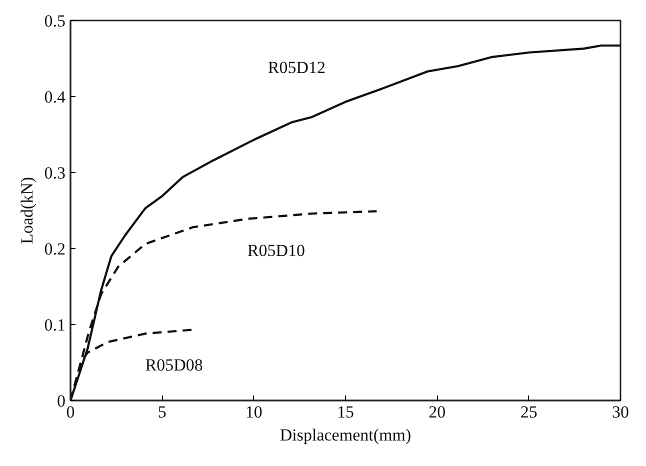  What do you see at coordinates (346, 435) in the screenshot?
I see `x-axis-title: Displacement(mm)` at bounding box center [346, 435].